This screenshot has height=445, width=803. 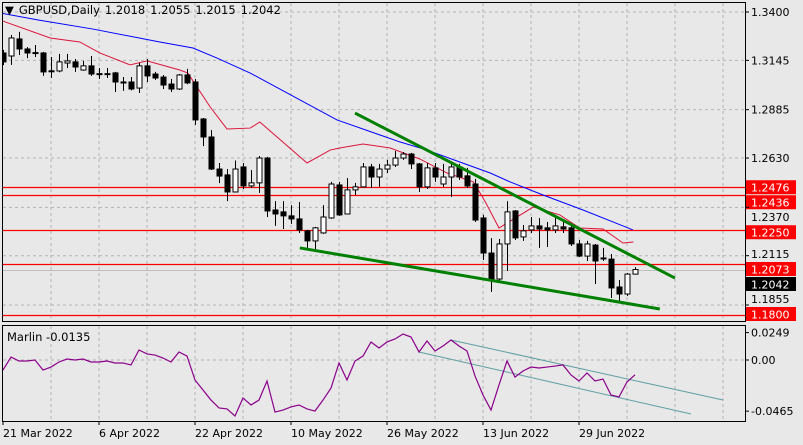 I want to click on level-price-label: 1.1800, so click(x=770, y=315).